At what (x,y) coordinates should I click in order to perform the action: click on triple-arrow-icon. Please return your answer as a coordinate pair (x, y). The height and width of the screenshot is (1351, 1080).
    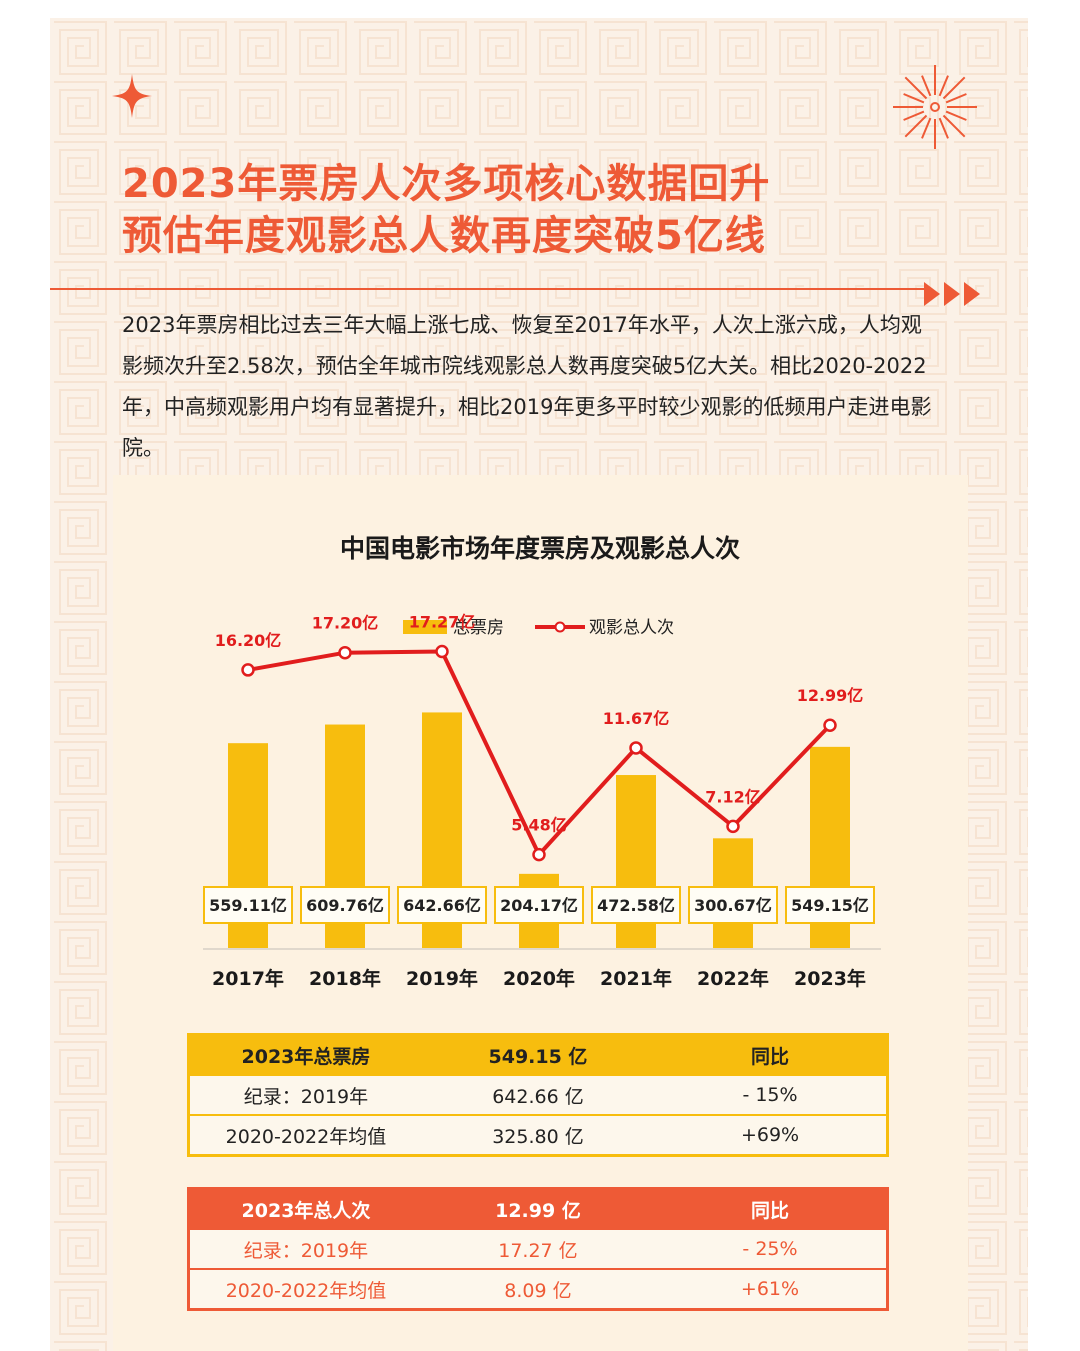
    Looking at the image, I should click on (952, 294).